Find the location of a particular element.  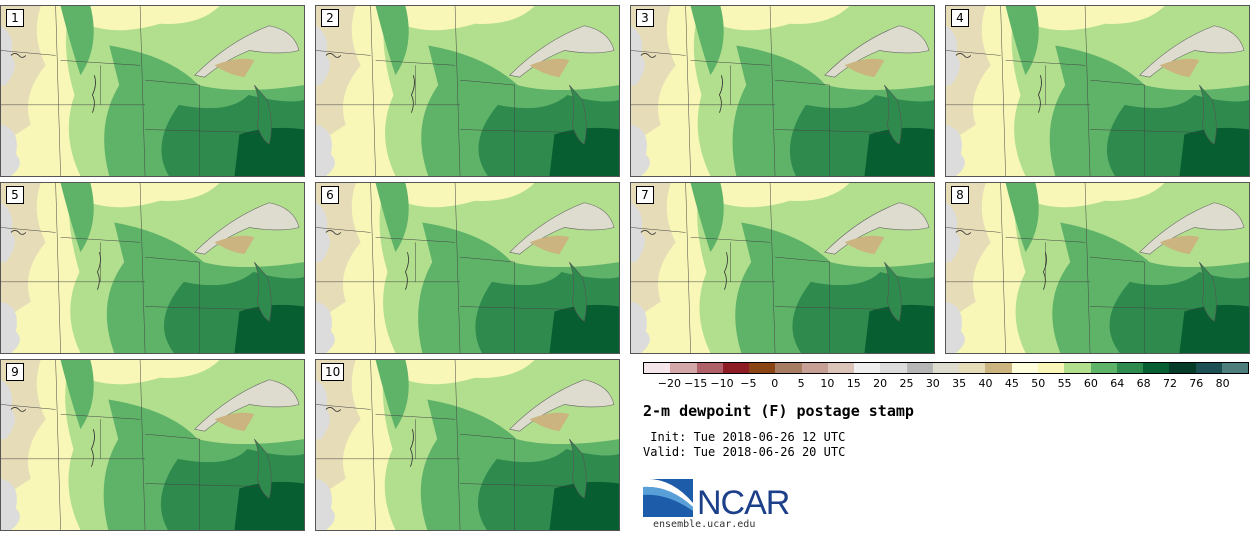

colorbar-tick-label: −5 is located at coordinates (748, 383).